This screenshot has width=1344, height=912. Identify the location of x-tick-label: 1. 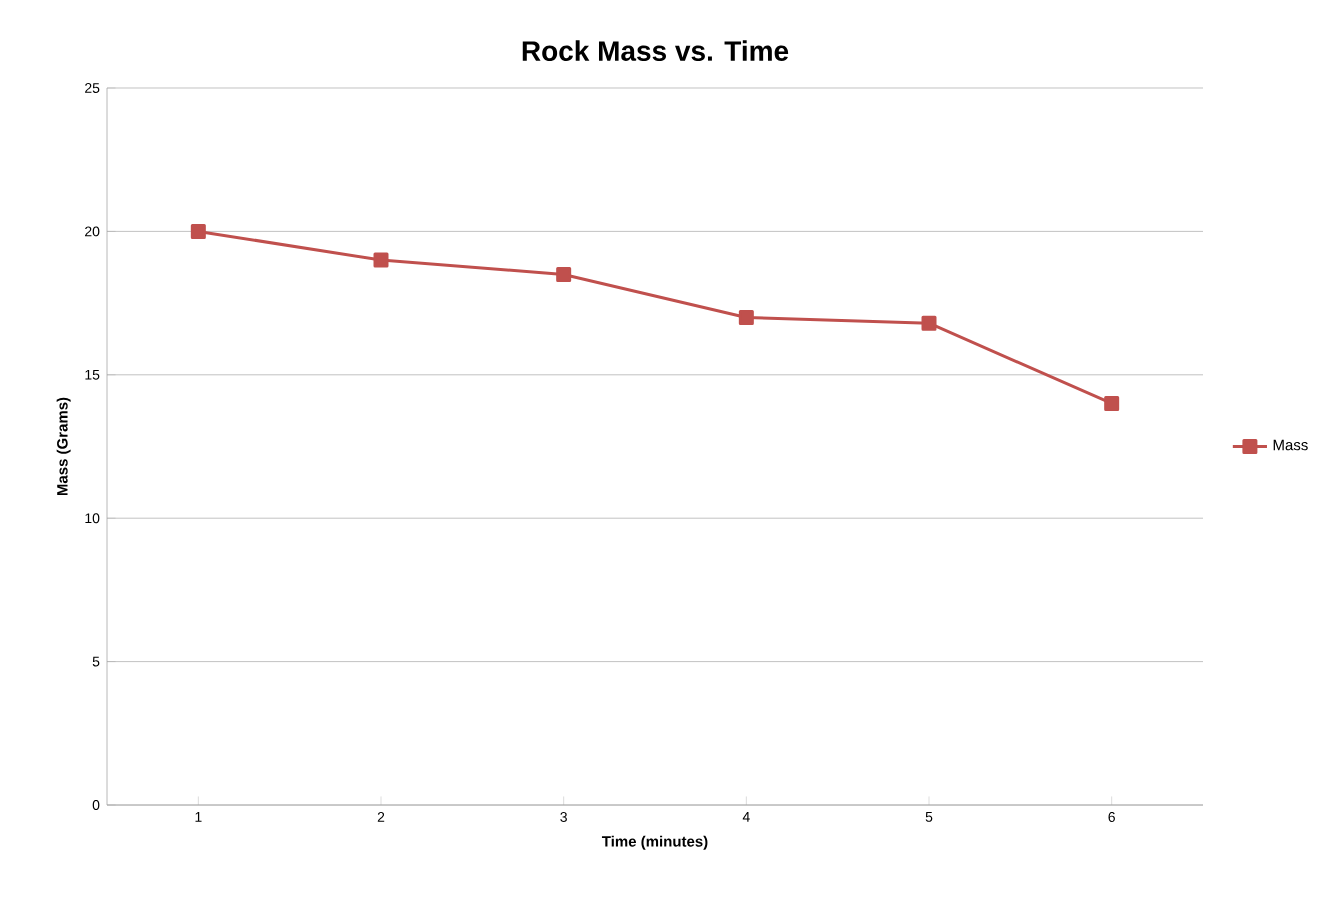
(198, 817).